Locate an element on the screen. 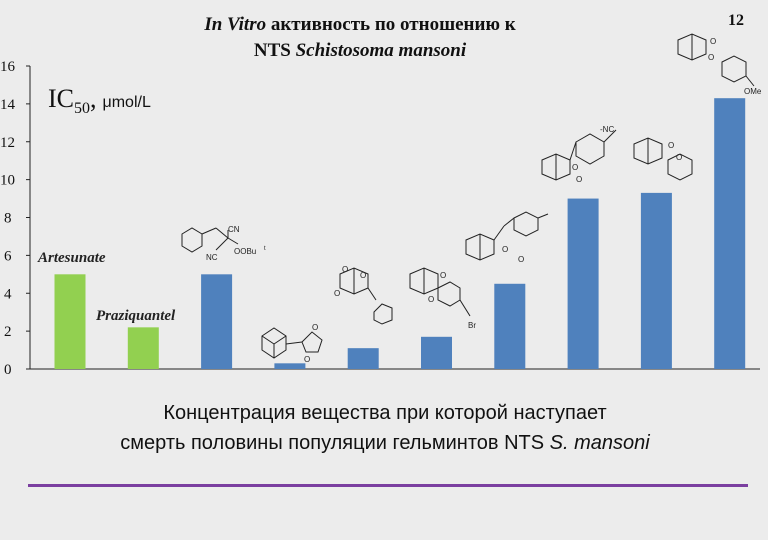 The width and height of the screenshot is (768, 540). y-tick-label: 8 is located at coordinates (8, 219).